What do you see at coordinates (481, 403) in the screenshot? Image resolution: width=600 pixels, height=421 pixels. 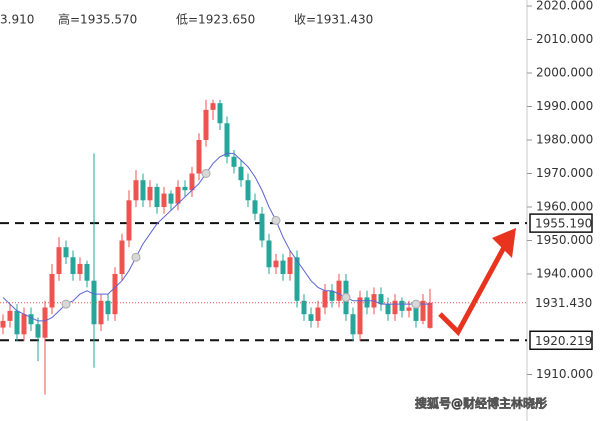 I see `watermark: 搜狐号@财经博主林晓彤` at bounding box center [481, 403].